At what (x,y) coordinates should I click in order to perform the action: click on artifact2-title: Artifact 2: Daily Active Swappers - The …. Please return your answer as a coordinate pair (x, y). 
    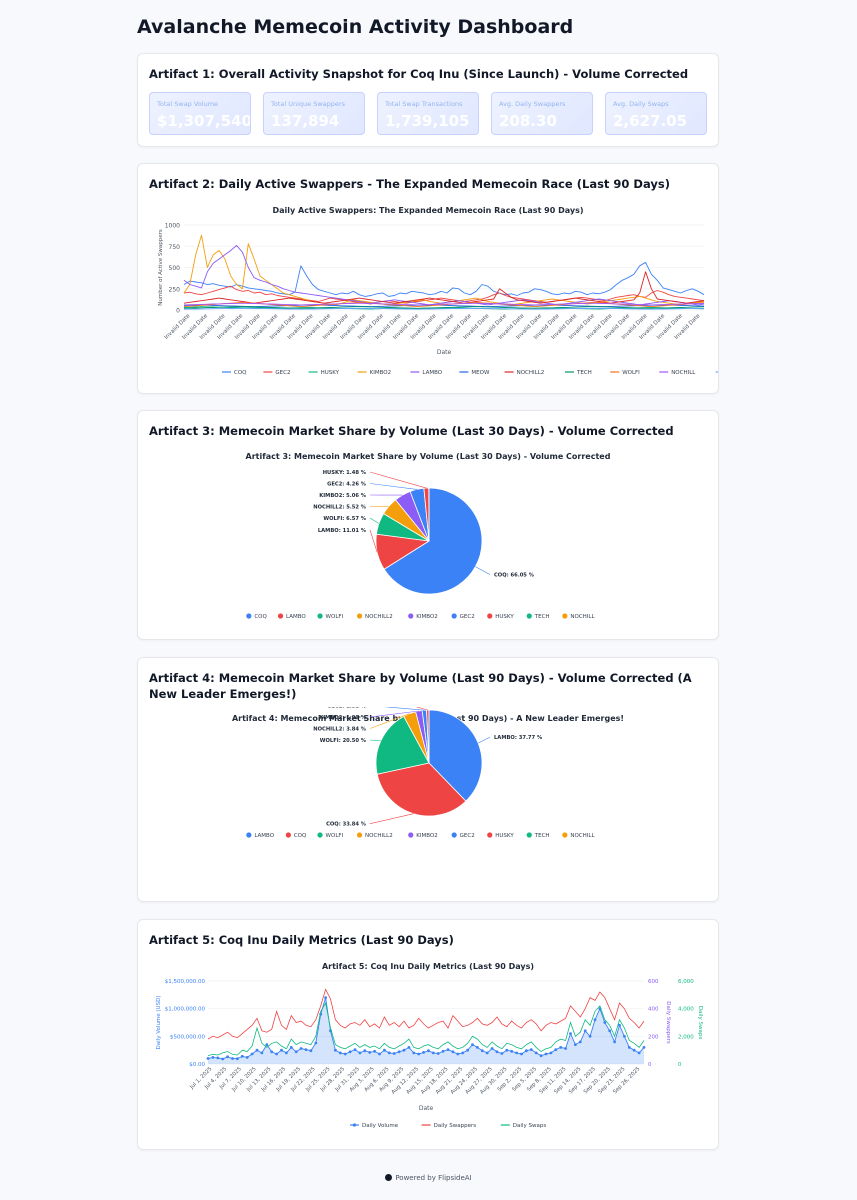
    Looking at the image, I should click on (409, 184).